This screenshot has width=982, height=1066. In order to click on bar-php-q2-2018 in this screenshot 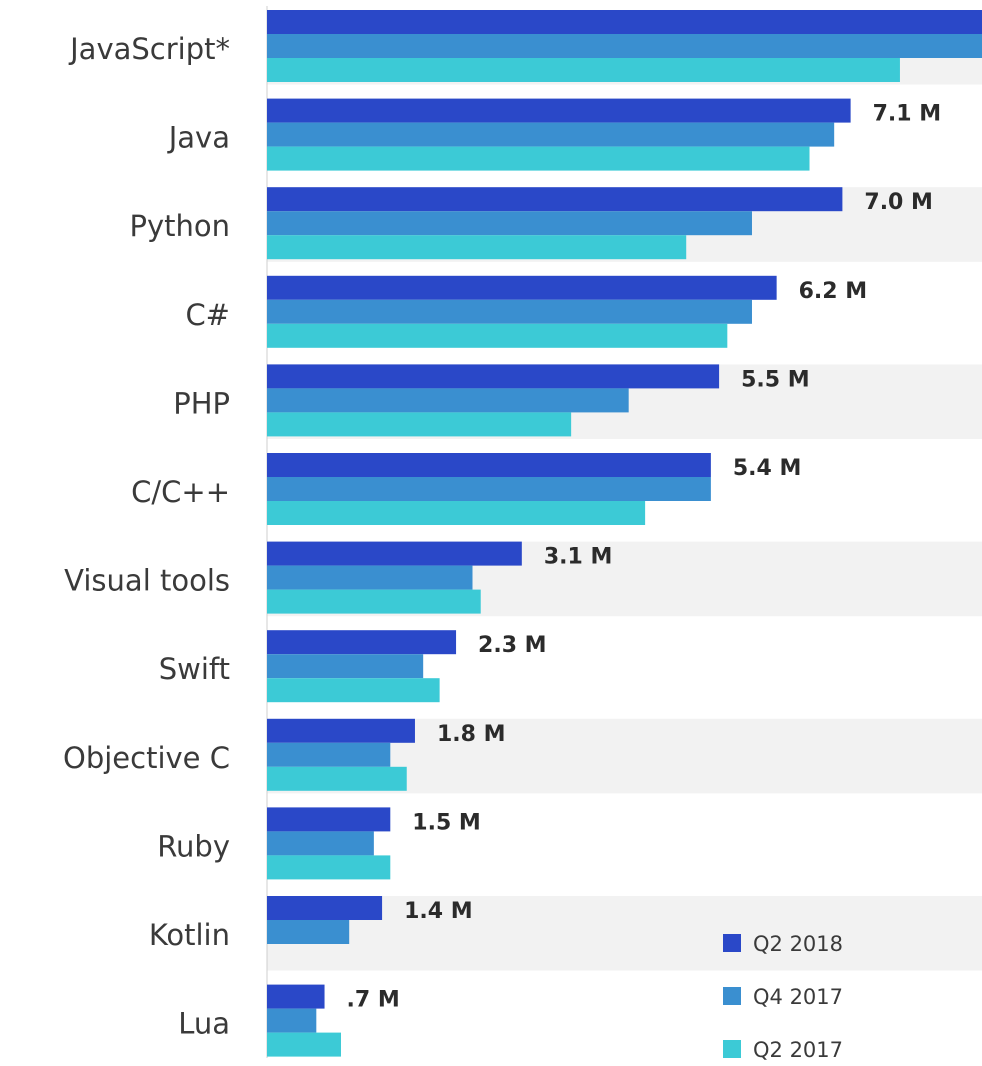, I will do `click(493, 376)`.